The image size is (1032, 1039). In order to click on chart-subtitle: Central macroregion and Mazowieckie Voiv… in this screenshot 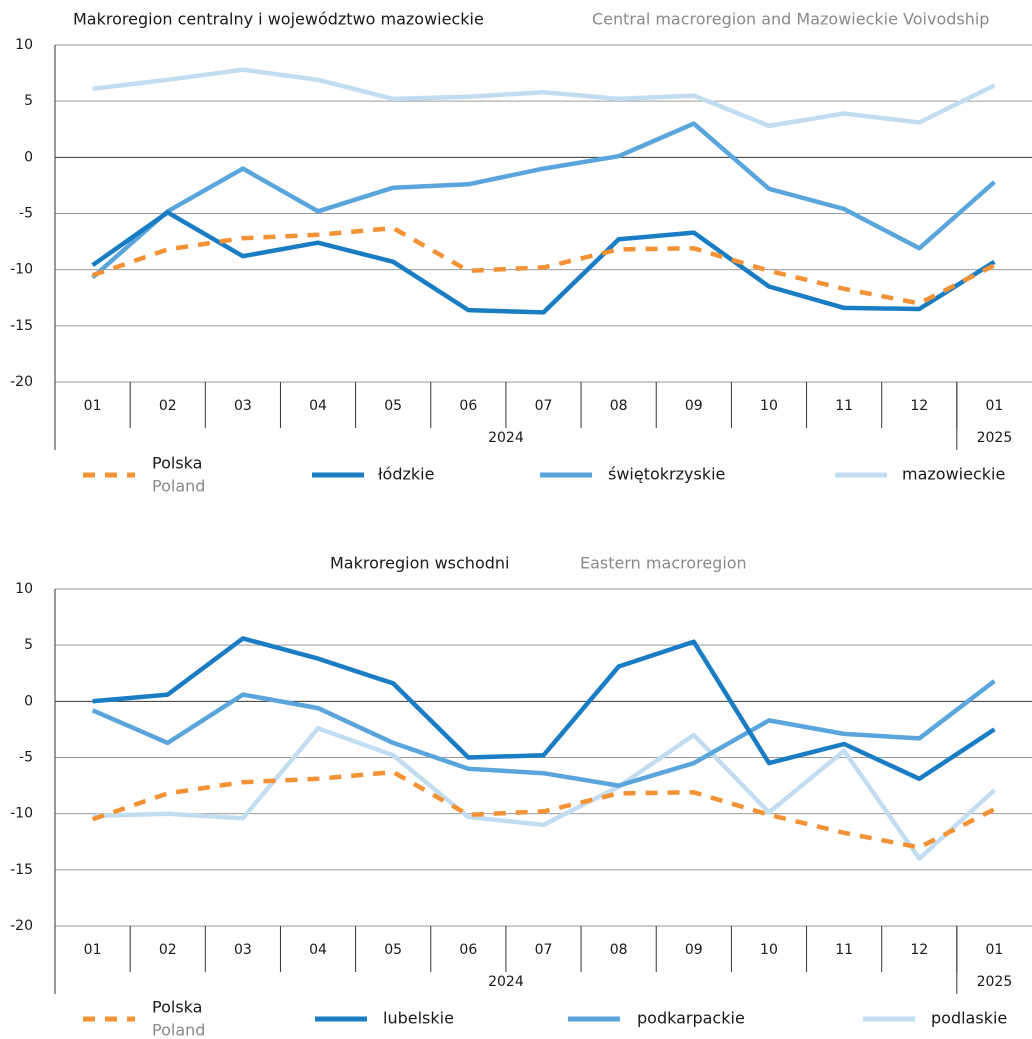, I will do `click(790, 19)`.